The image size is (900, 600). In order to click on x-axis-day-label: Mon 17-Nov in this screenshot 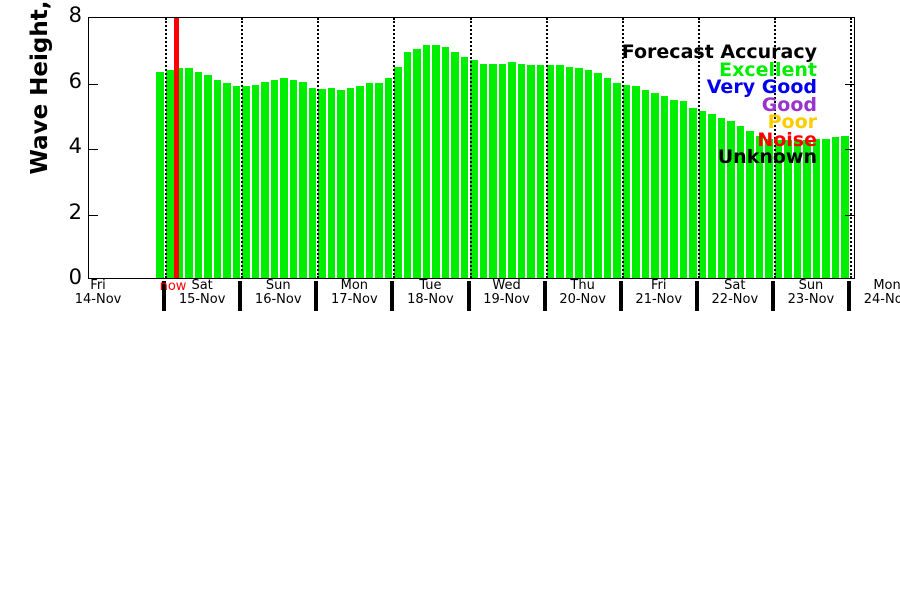, I will do `click(354, 293)`.